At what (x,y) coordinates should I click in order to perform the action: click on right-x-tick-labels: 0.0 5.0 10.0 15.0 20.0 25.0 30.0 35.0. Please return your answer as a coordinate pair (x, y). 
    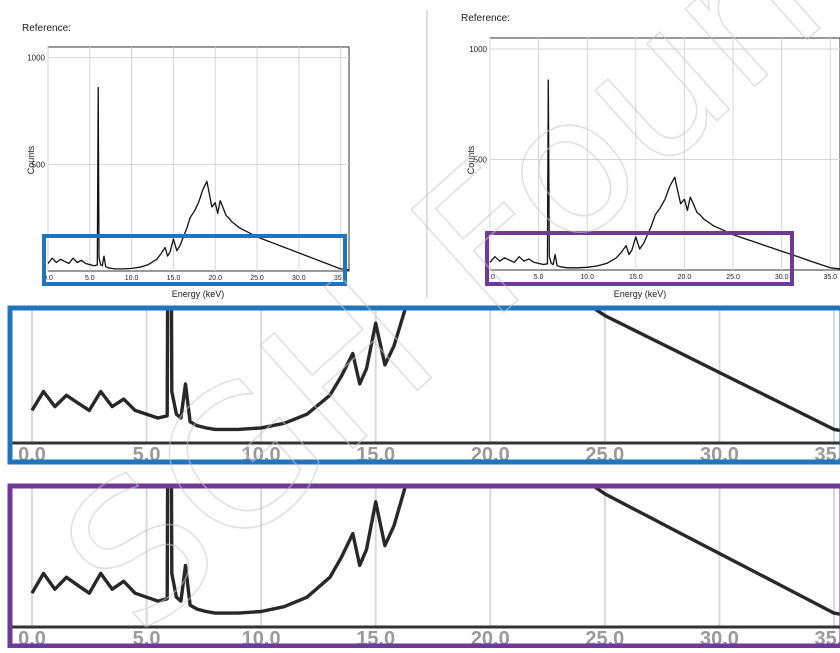
    Looking at the image, I should click on (661, 277).